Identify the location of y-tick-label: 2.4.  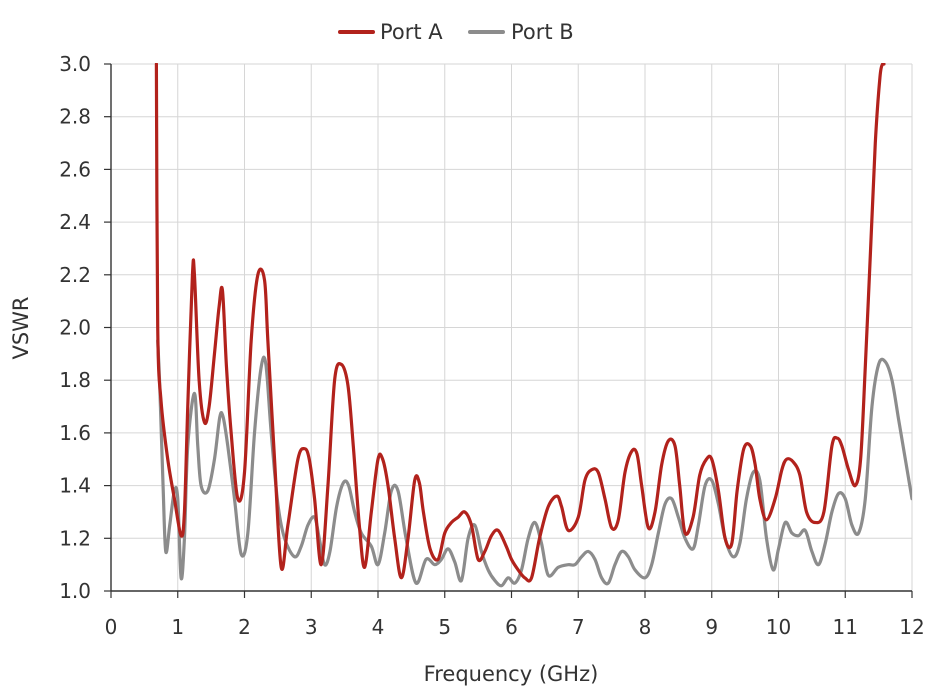
(75, 222).